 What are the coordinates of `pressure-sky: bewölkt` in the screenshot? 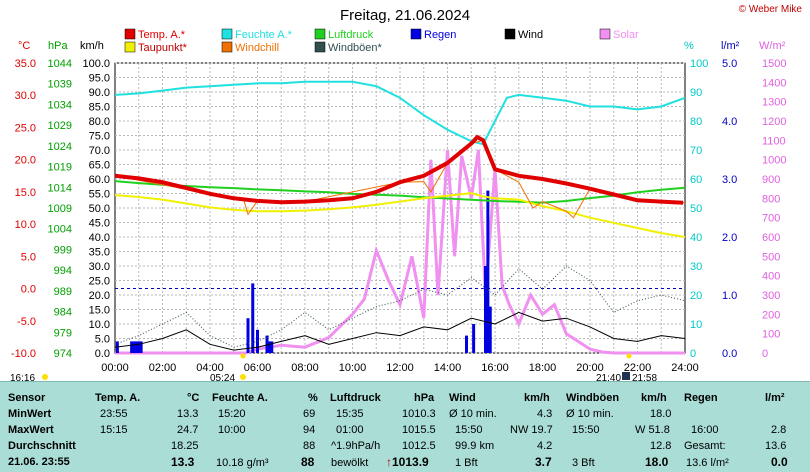 It's located at (350, 463).